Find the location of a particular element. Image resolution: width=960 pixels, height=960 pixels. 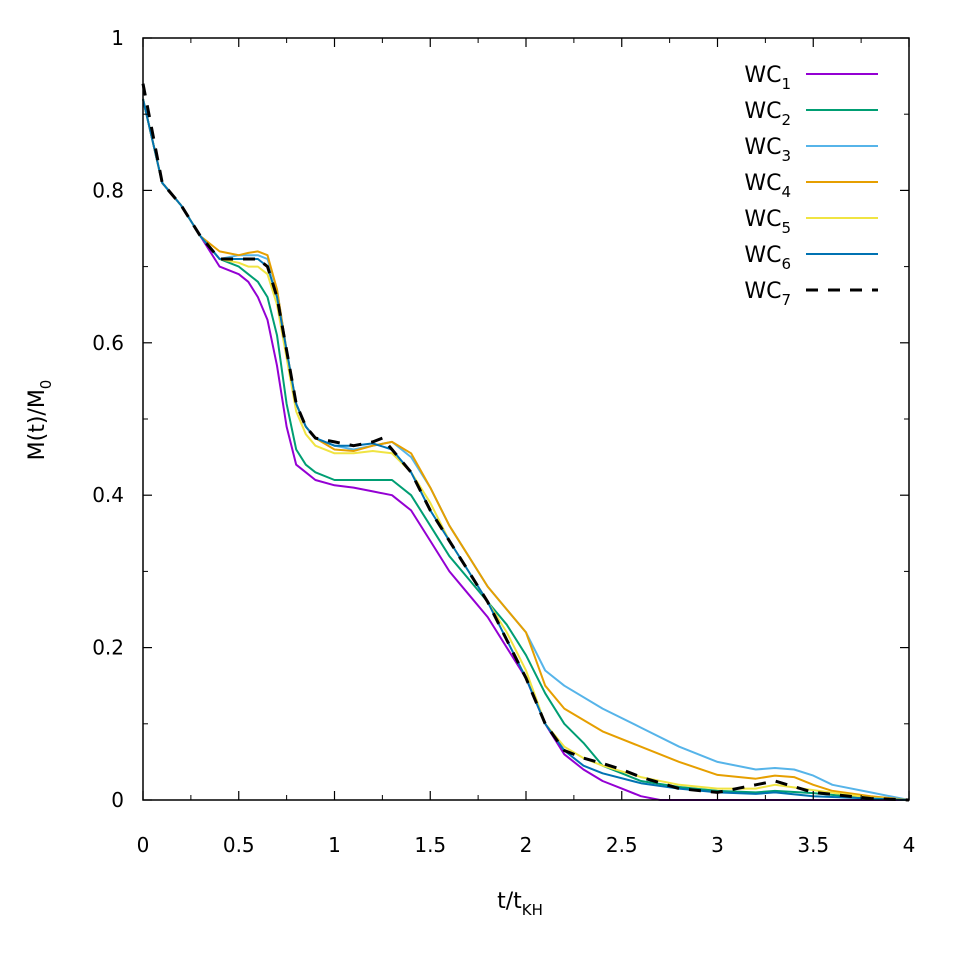

x-tick-label: 2.5 is located at coordinates (622, 845).